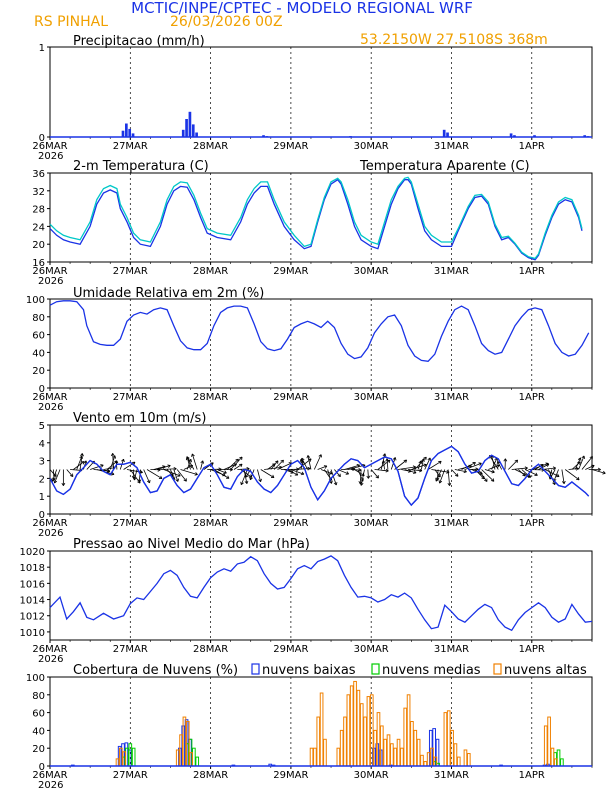 The image size is (612, 792). Describe the element at coordinates (321, 92) in the screenshot. I see `precip-frame` at that location.